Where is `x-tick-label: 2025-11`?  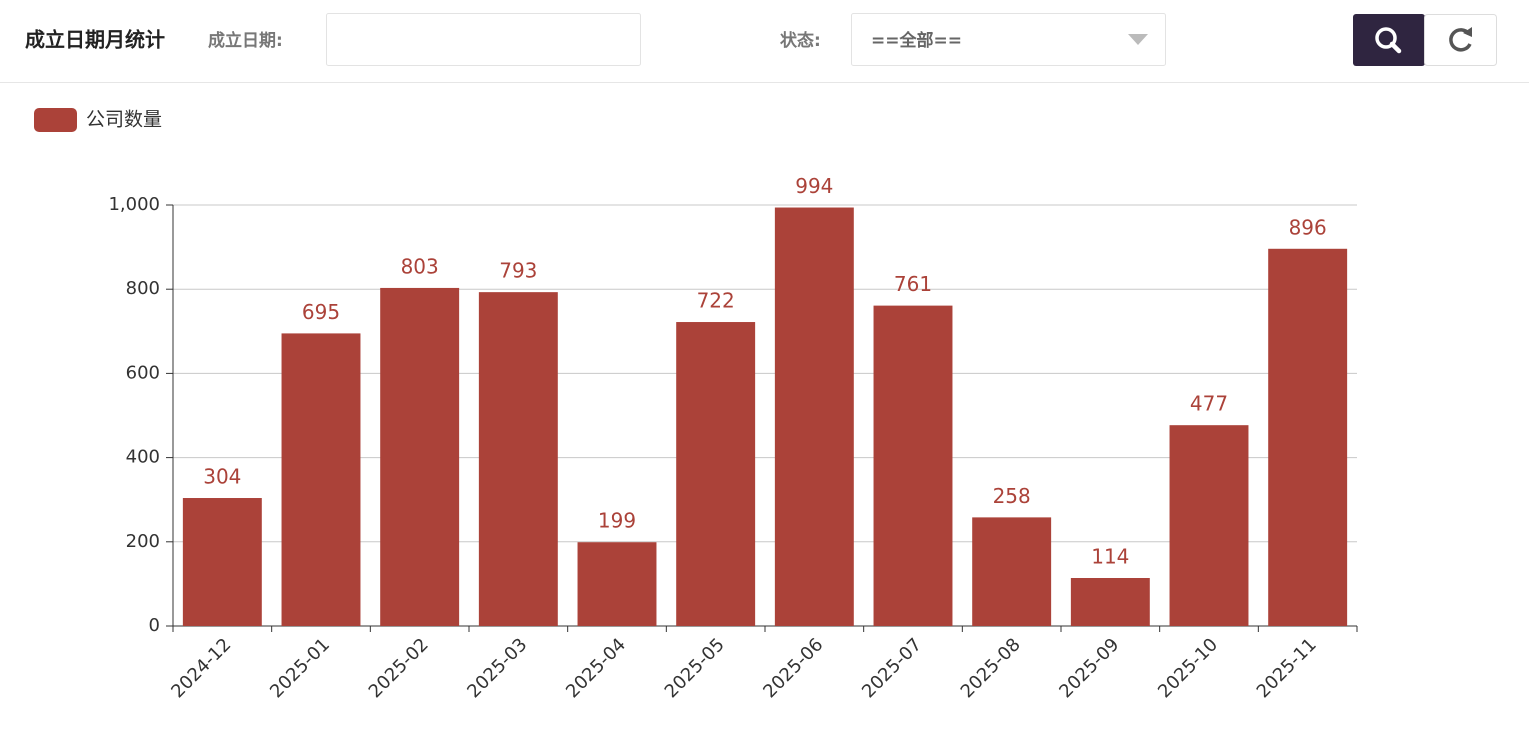
x-tick-label: 2025-11 is located at coordinates (1287, 668).